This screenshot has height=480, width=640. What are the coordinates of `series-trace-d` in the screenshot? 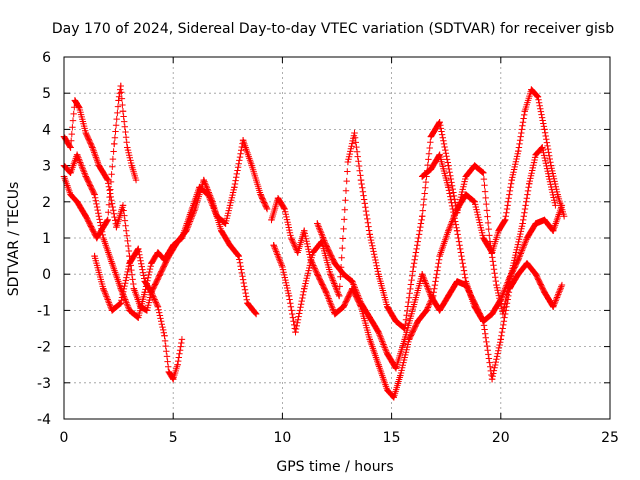 It's located at (175, 247).